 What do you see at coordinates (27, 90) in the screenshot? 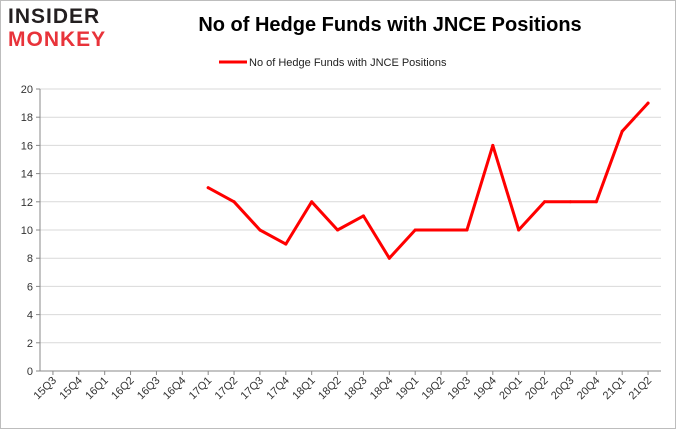
I see `y-tick-label-20: 20` at bounding box center [27, 90].